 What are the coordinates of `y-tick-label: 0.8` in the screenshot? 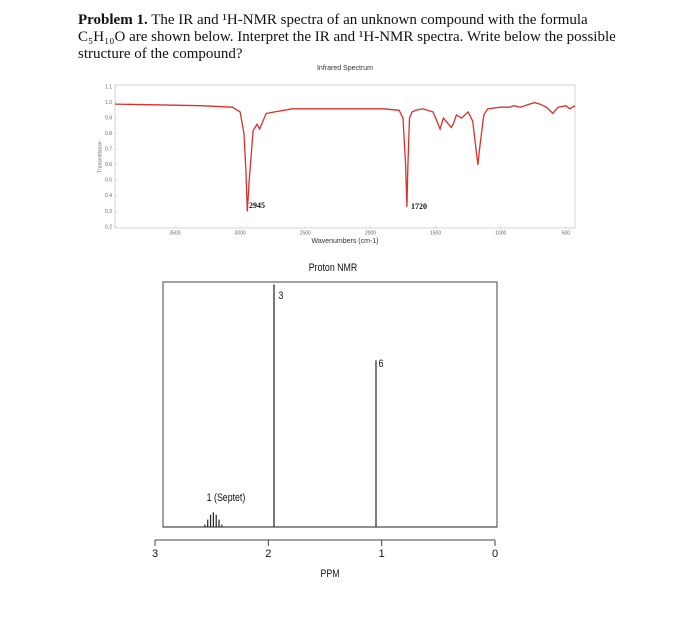 It's located at (108, 134).